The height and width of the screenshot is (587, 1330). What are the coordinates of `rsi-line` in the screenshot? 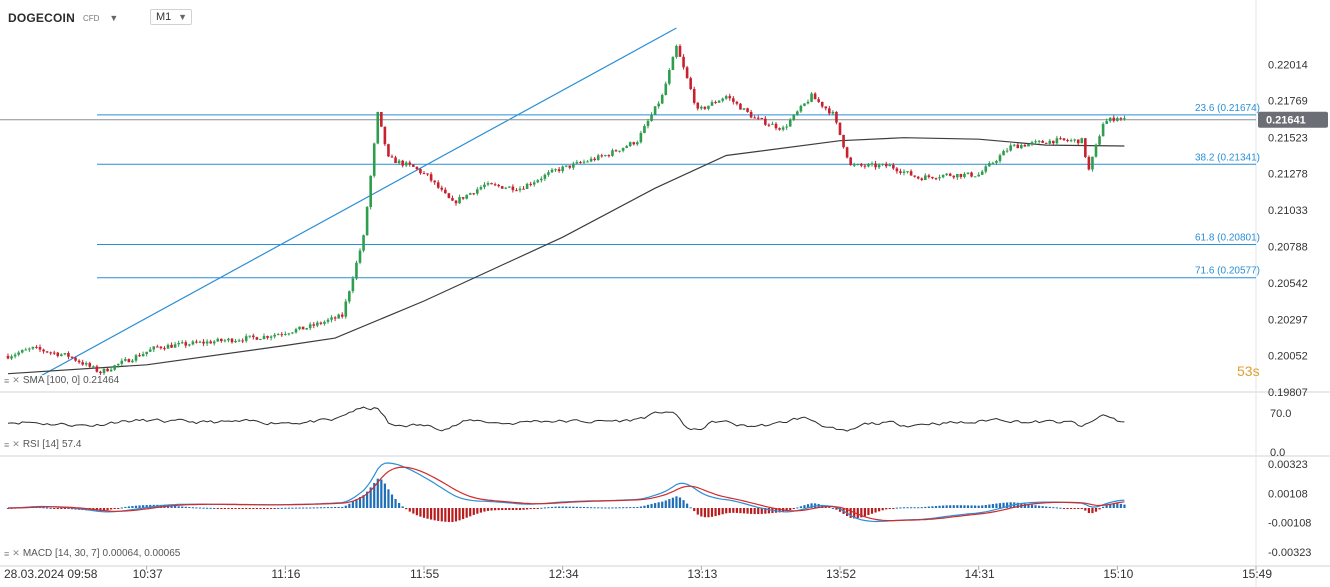 It's located at (566, 419).